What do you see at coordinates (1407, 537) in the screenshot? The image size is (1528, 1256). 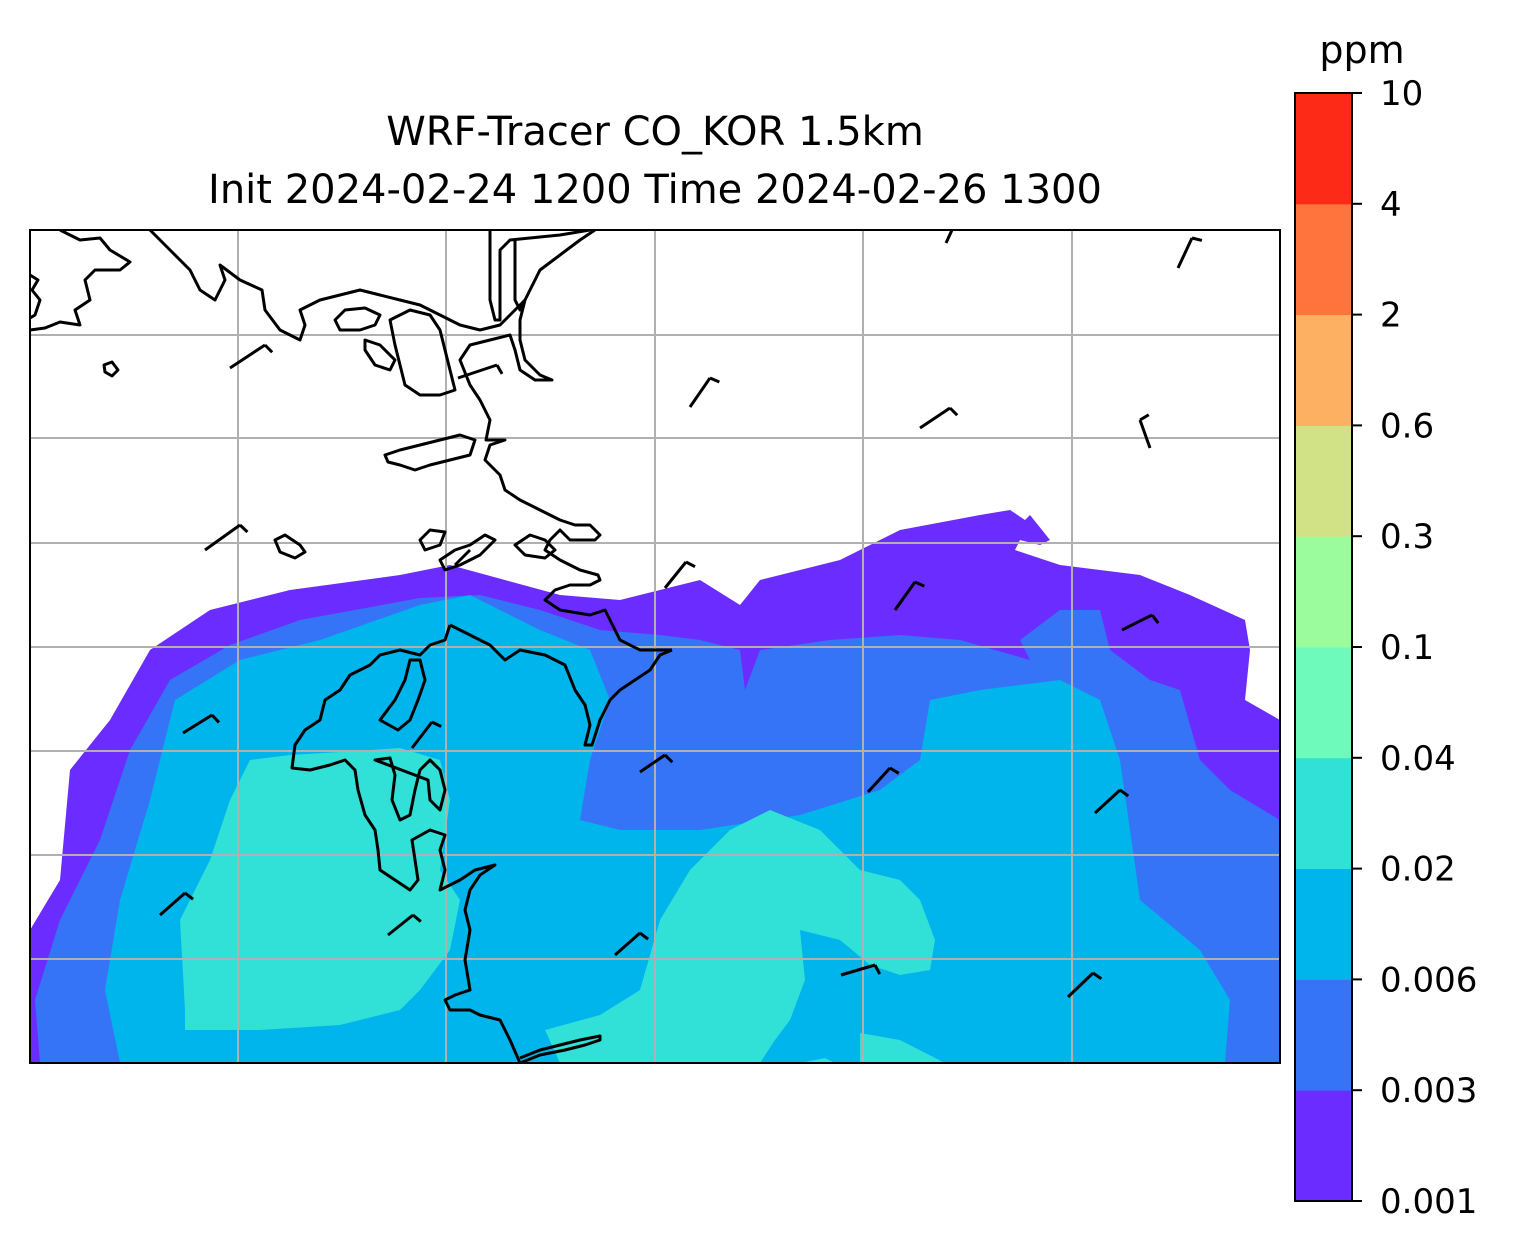 I see `colorbar-tick-label: 0.3` at bounding box center [1407, 537].